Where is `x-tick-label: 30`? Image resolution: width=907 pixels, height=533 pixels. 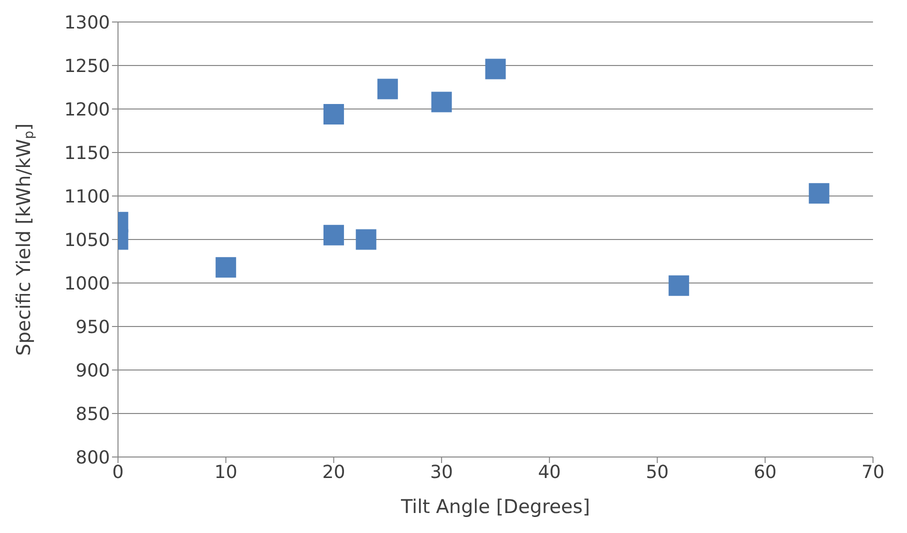
x-tick-label: 30 is located at coordinates (442, 472).